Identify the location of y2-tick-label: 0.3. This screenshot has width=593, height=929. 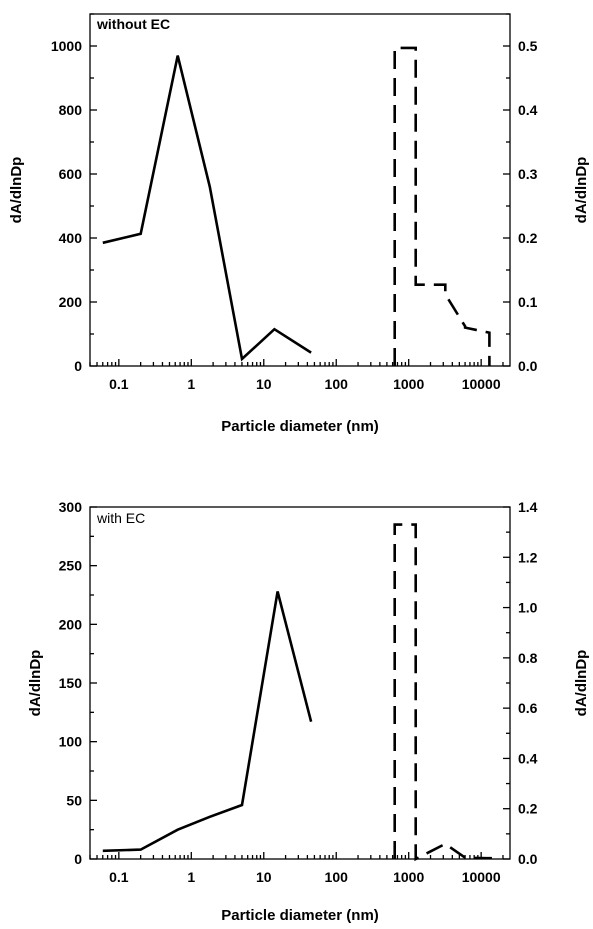
(528, 174).